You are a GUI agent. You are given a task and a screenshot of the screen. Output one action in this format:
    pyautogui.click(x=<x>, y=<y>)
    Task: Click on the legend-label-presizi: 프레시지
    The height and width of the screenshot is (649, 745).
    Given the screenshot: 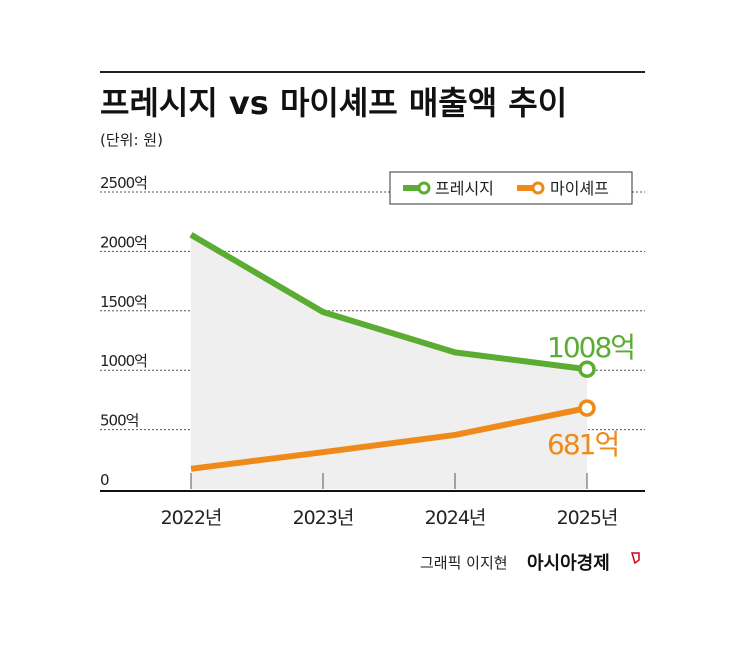 What is the action you would take?
    pyautogui.click(x=464, y=188)
    